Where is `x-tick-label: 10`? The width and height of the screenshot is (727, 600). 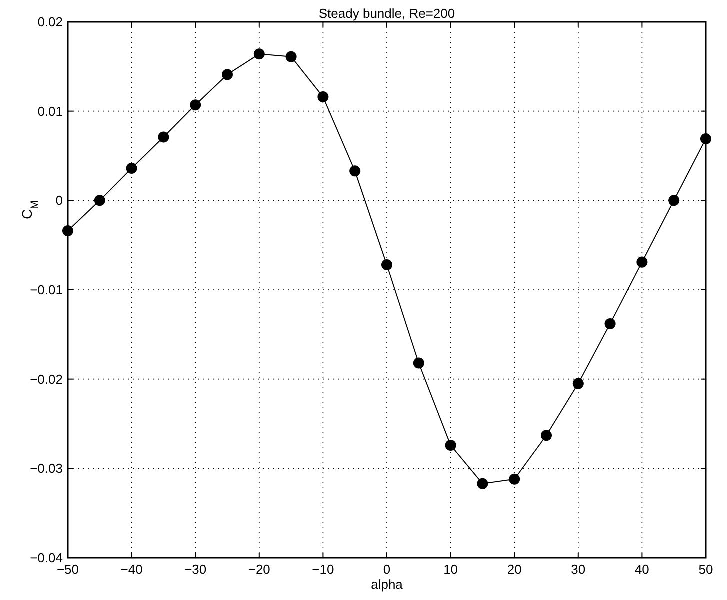
x-tick-label: 10 is located at coordinates (451, 569).